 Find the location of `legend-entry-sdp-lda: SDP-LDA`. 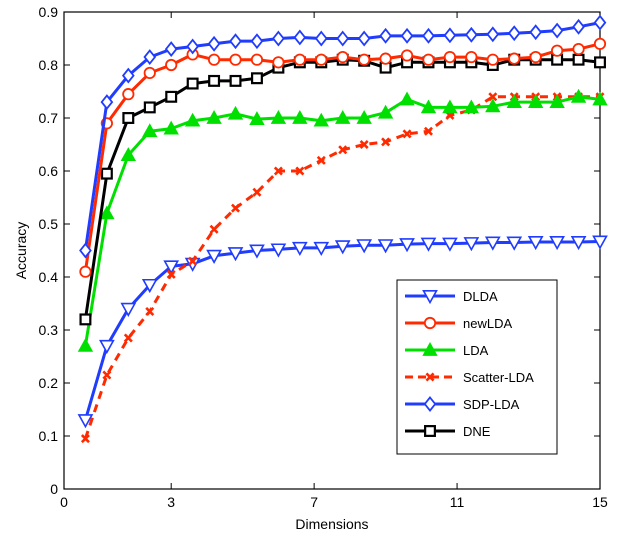

legend-entry-sdp-lda: SDP-LDA is located at coordinates (462, 404).